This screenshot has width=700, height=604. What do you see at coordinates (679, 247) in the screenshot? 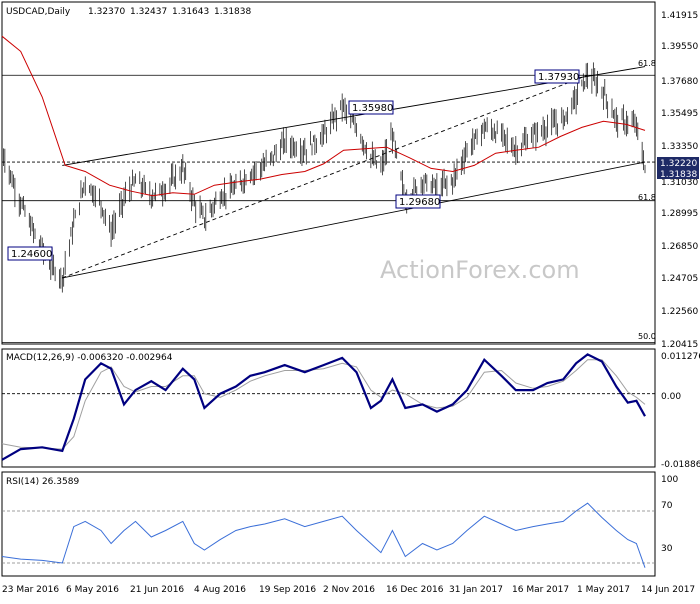
I see `price-ytick: 1.26850` at bounding box center [679, 247].